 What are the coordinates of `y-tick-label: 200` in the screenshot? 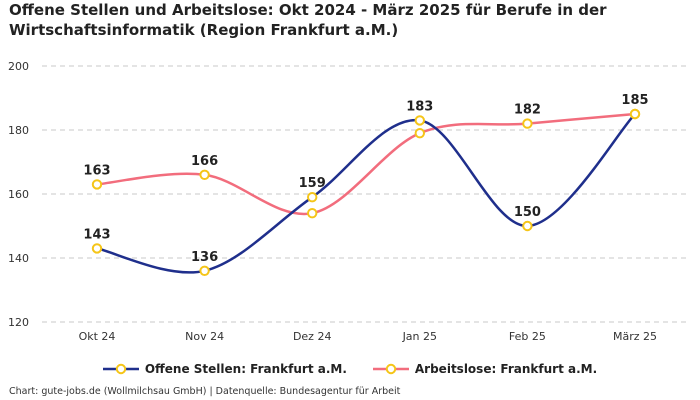 It's located at (18, 66).